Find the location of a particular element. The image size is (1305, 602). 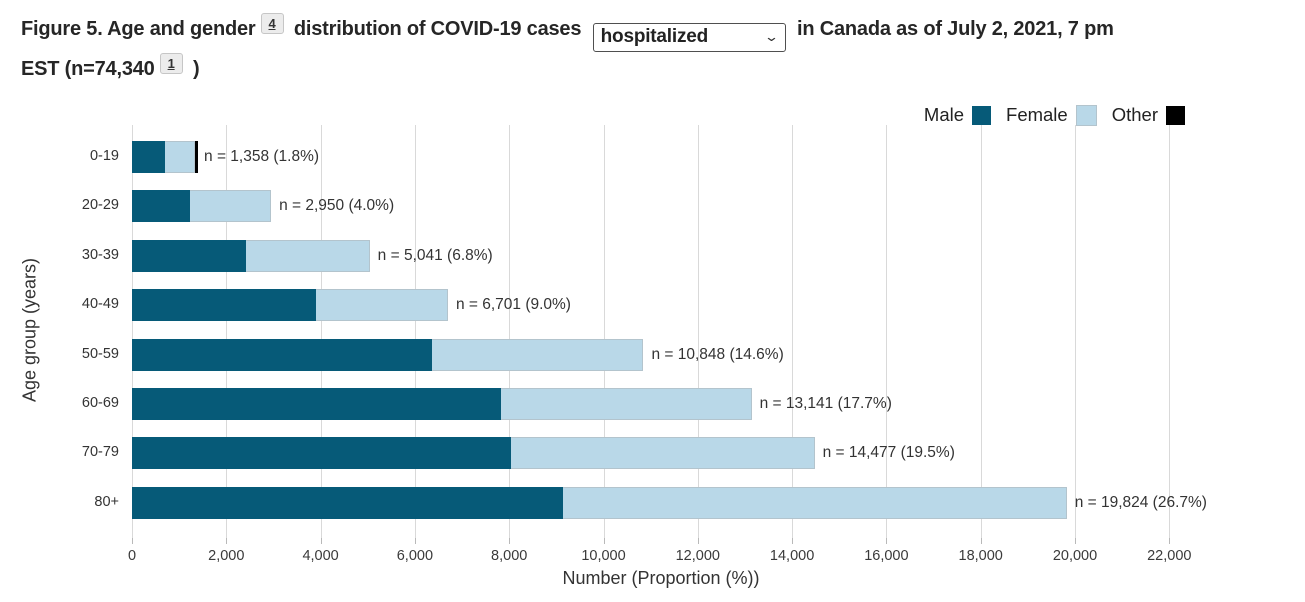

bar-value-label: n = 10,848 (14.6%) is located at coordinates (717, 354).